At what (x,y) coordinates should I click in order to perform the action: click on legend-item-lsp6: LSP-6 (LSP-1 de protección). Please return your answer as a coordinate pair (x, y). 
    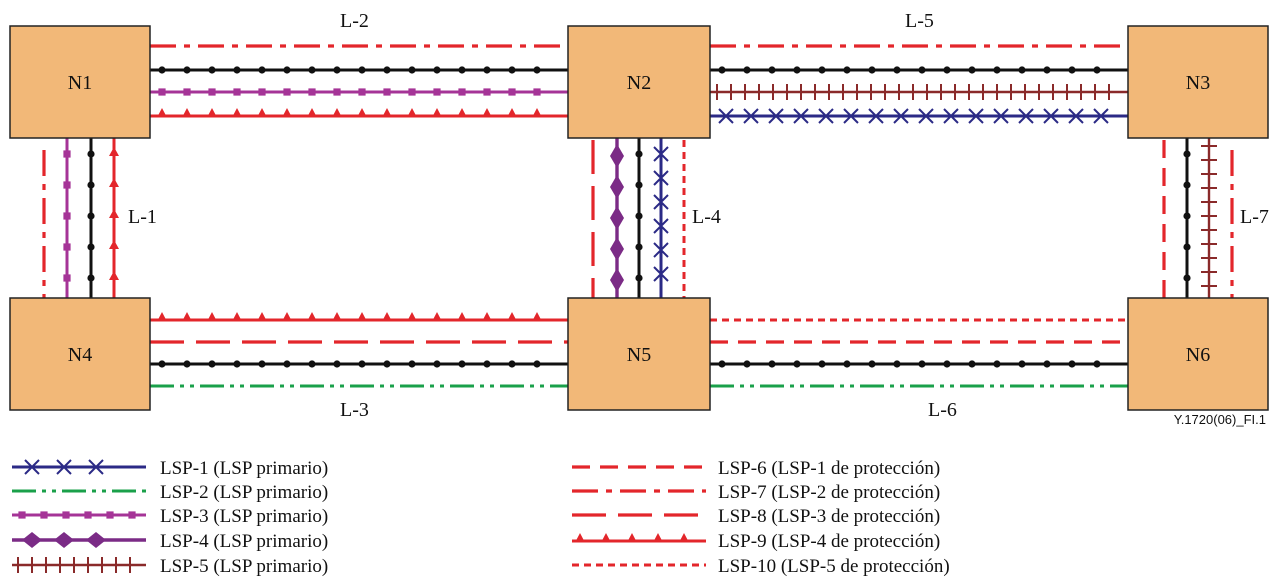
    Looking at the image, I should click on (756, 468).